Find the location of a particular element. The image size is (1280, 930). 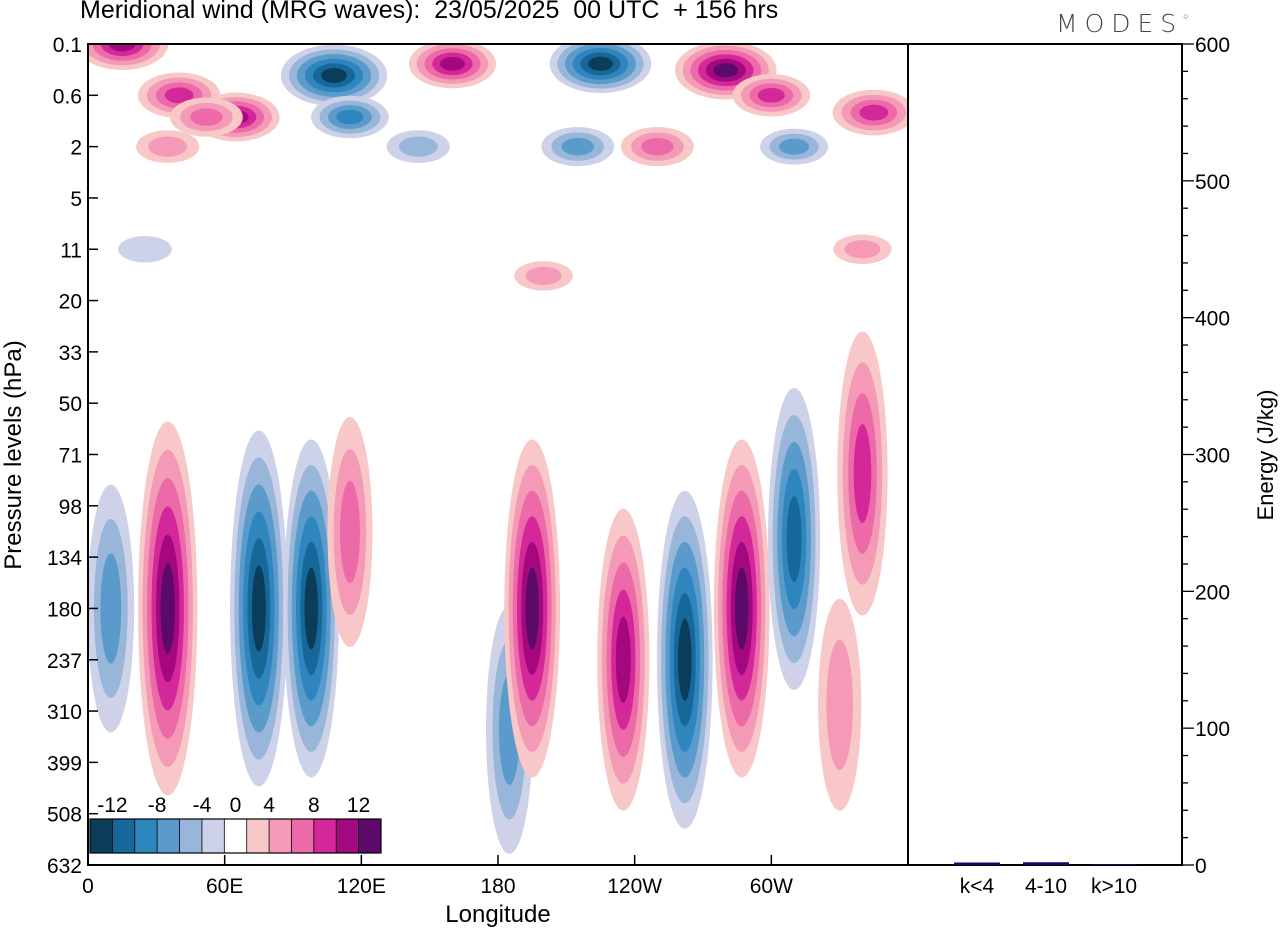

y-tick-label: 180 is located at coordinates (64, 609).